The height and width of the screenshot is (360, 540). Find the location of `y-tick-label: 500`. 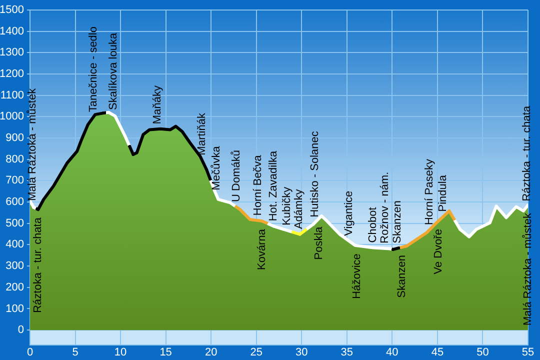

y-tick-label: 500 is located at coordinates (15, 223).